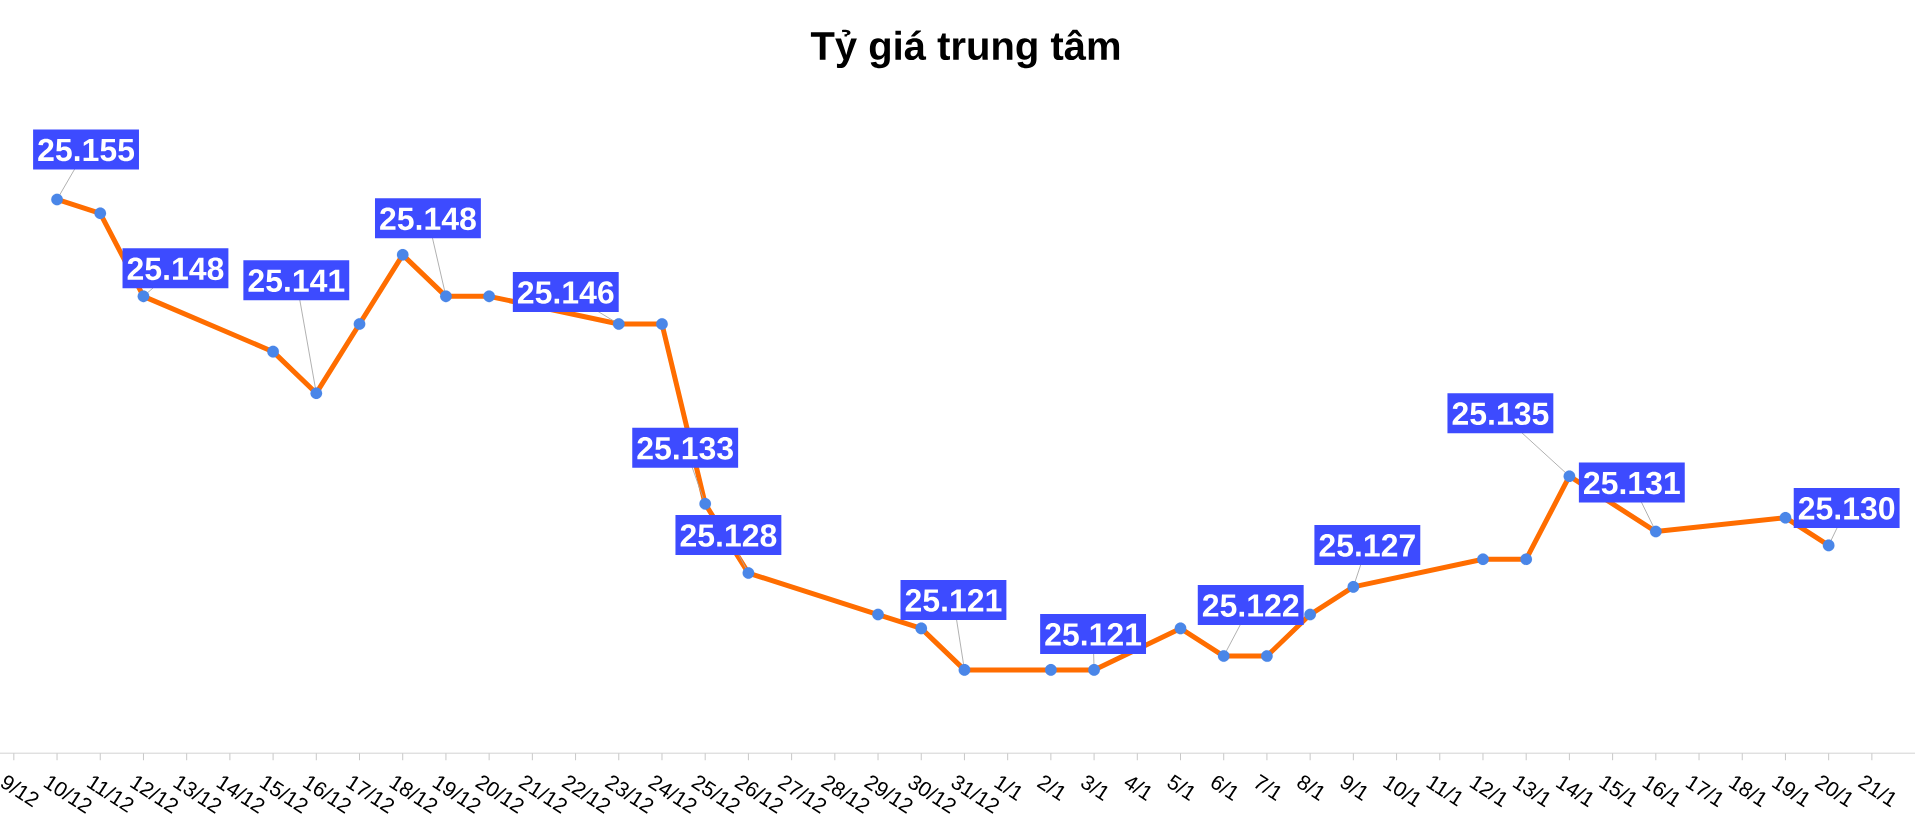  What do you see at coordinates (1833, 791) in the screenshot?
I see `x-tick-label: 20/1` at bounding box center [1833, 791].